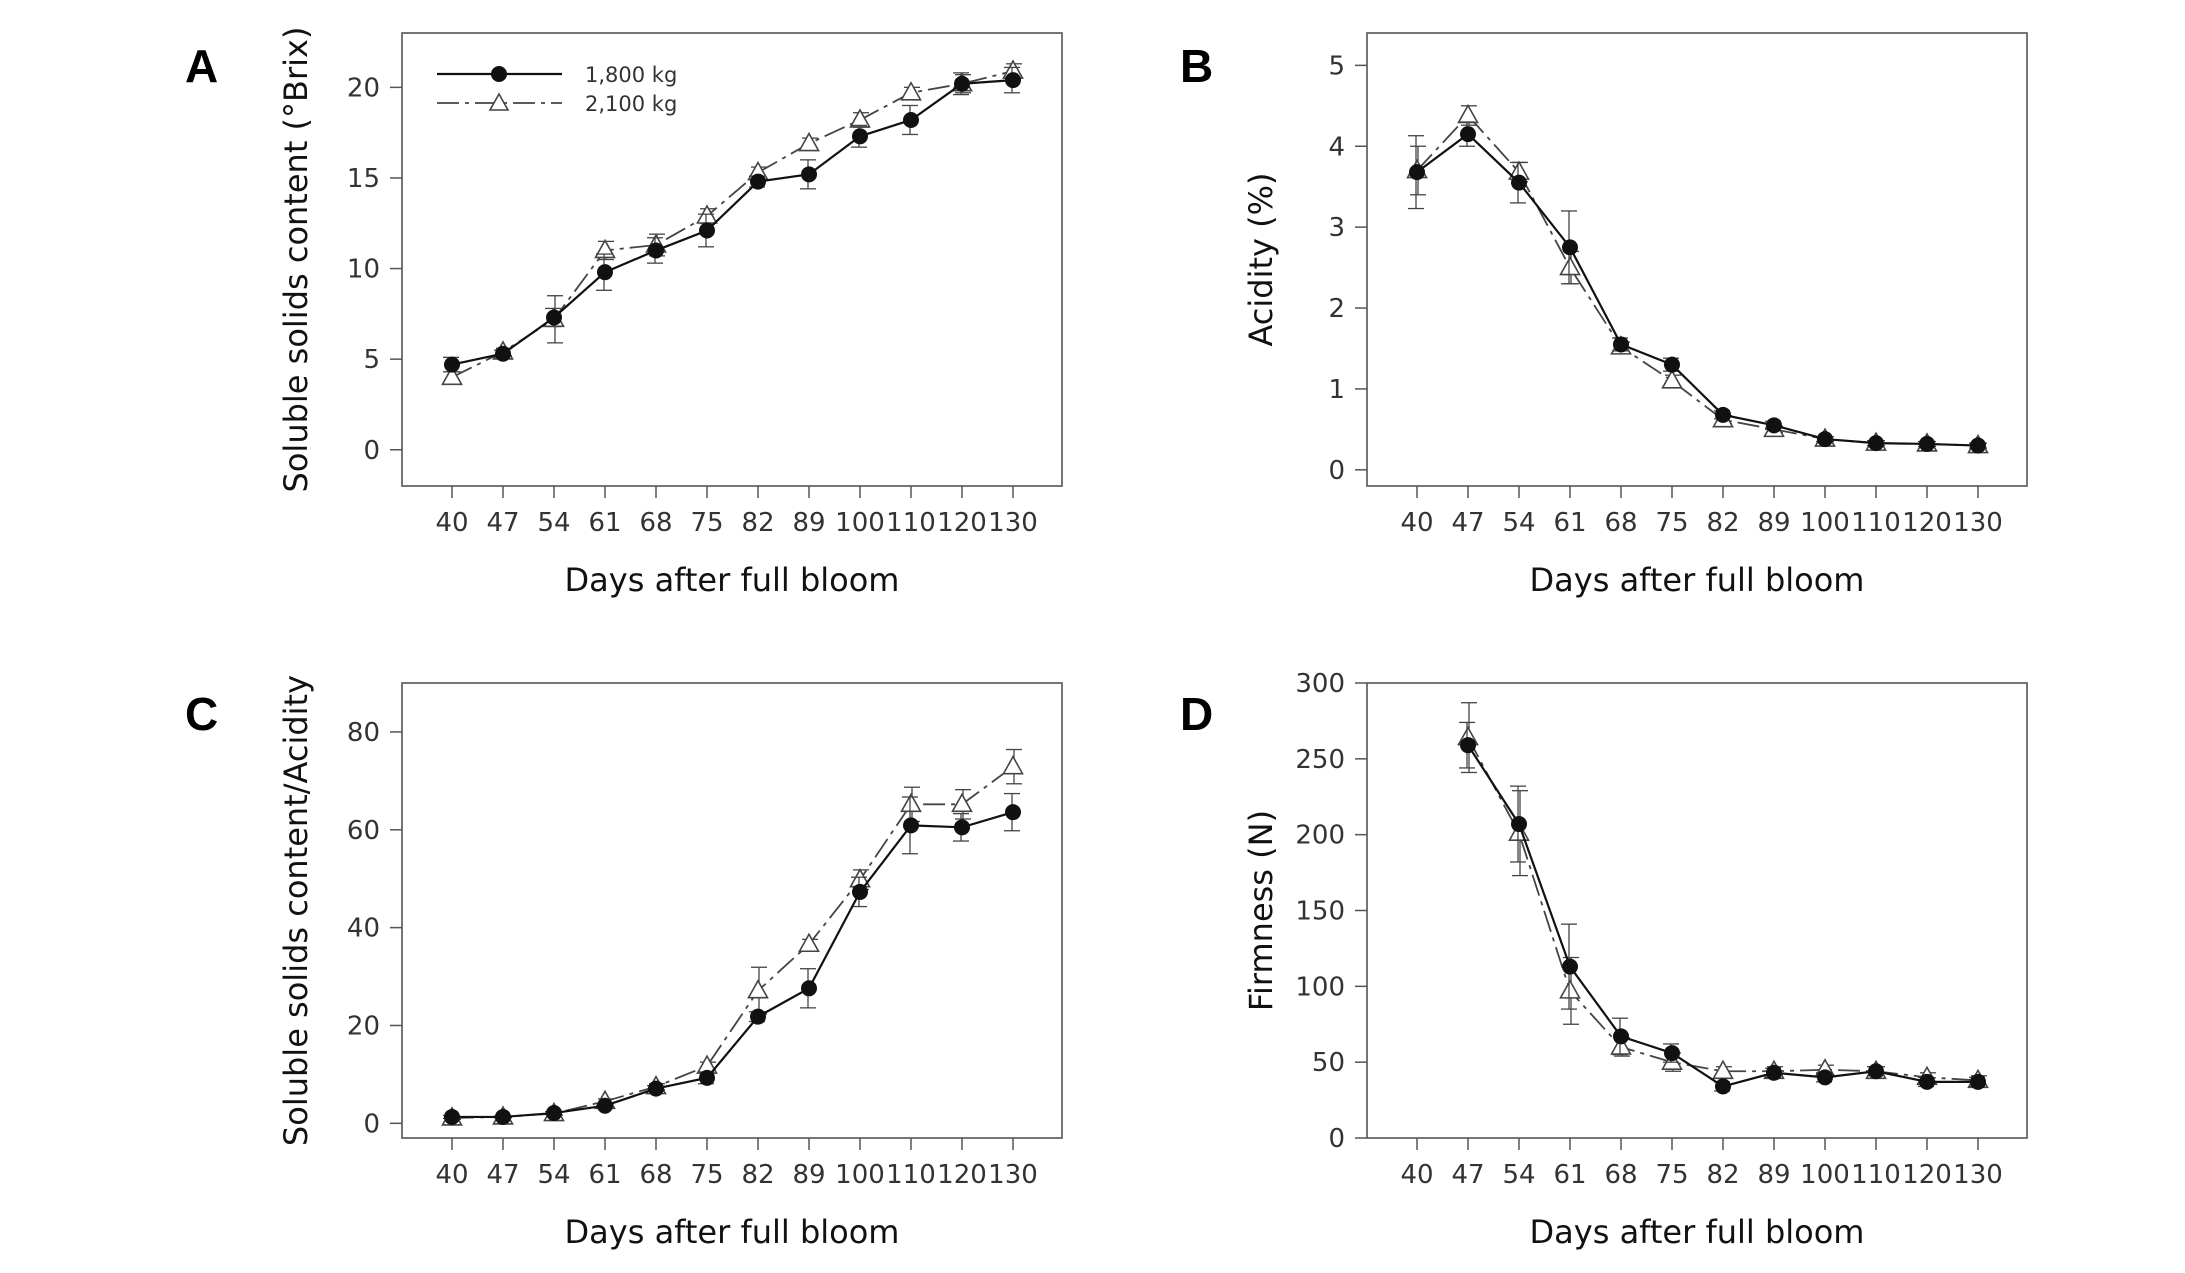  Describe the element at coordinates (451, 523) in the screenshot. I see `panel-a-x-tick-label: 40` at that location.